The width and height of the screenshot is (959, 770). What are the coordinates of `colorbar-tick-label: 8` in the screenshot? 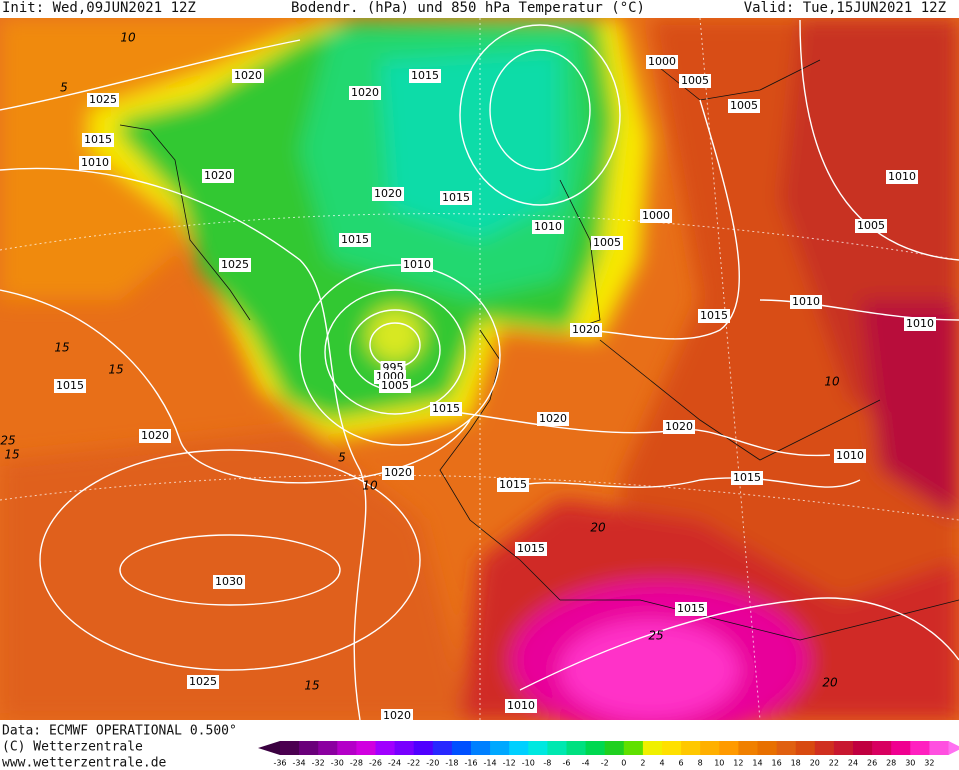 It's located at (700, 763).